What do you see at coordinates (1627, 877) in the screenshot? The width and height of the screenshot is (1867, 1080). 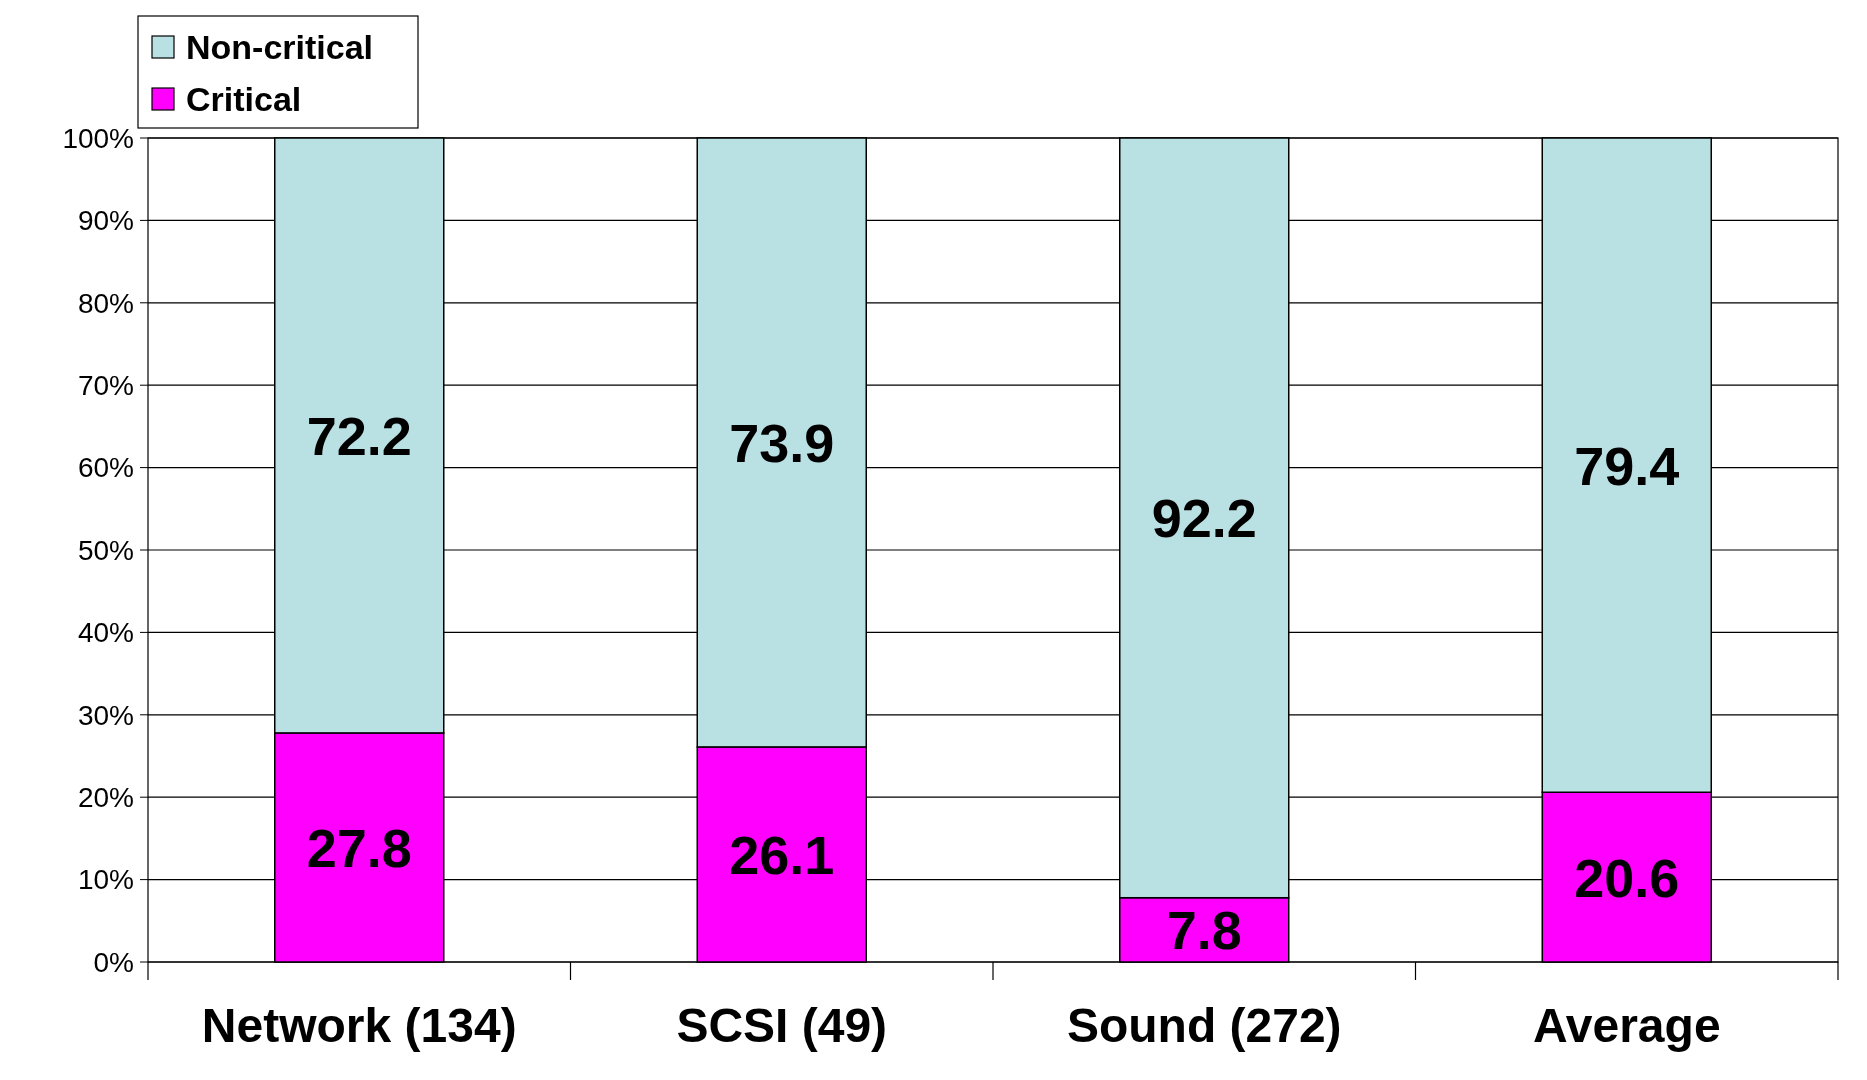 I see `data-label: 20.6` at bounding box center [1627, 877].